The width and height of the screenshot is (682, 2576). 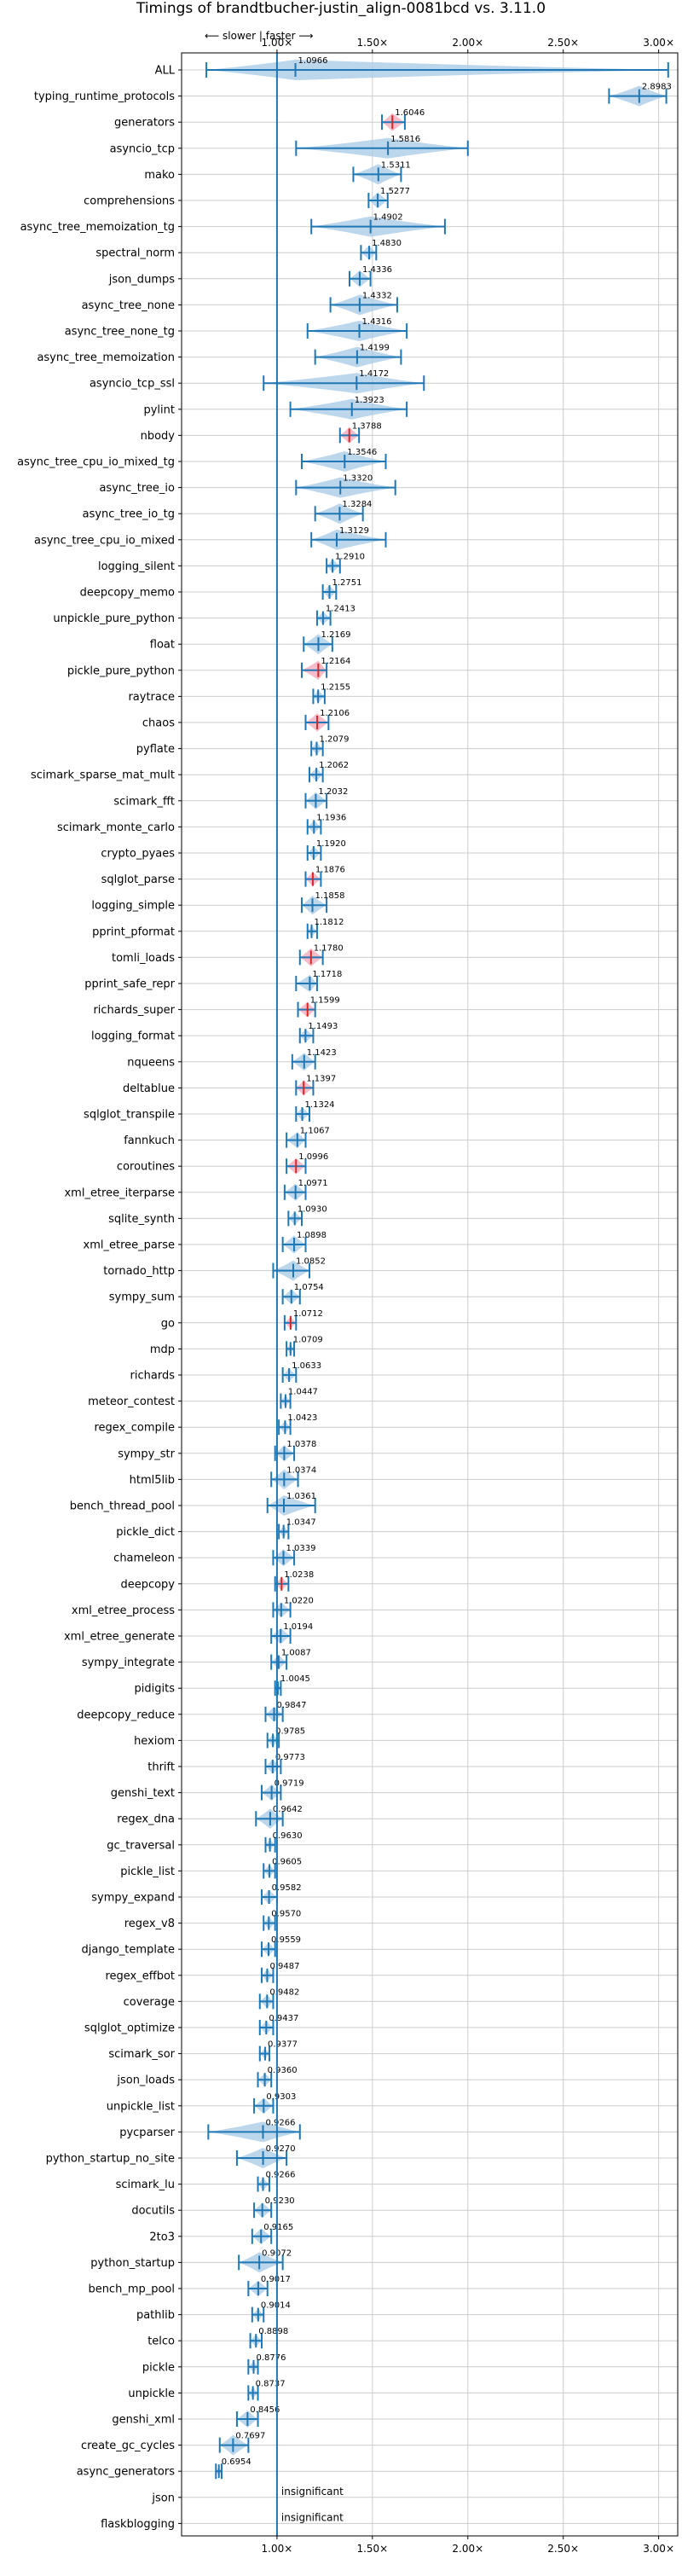 What do you see at coordinates (659, 2549) in the screenshot?
I see `x-tick-label-bottom: 3.00×` at bounding box center [659, 2549].